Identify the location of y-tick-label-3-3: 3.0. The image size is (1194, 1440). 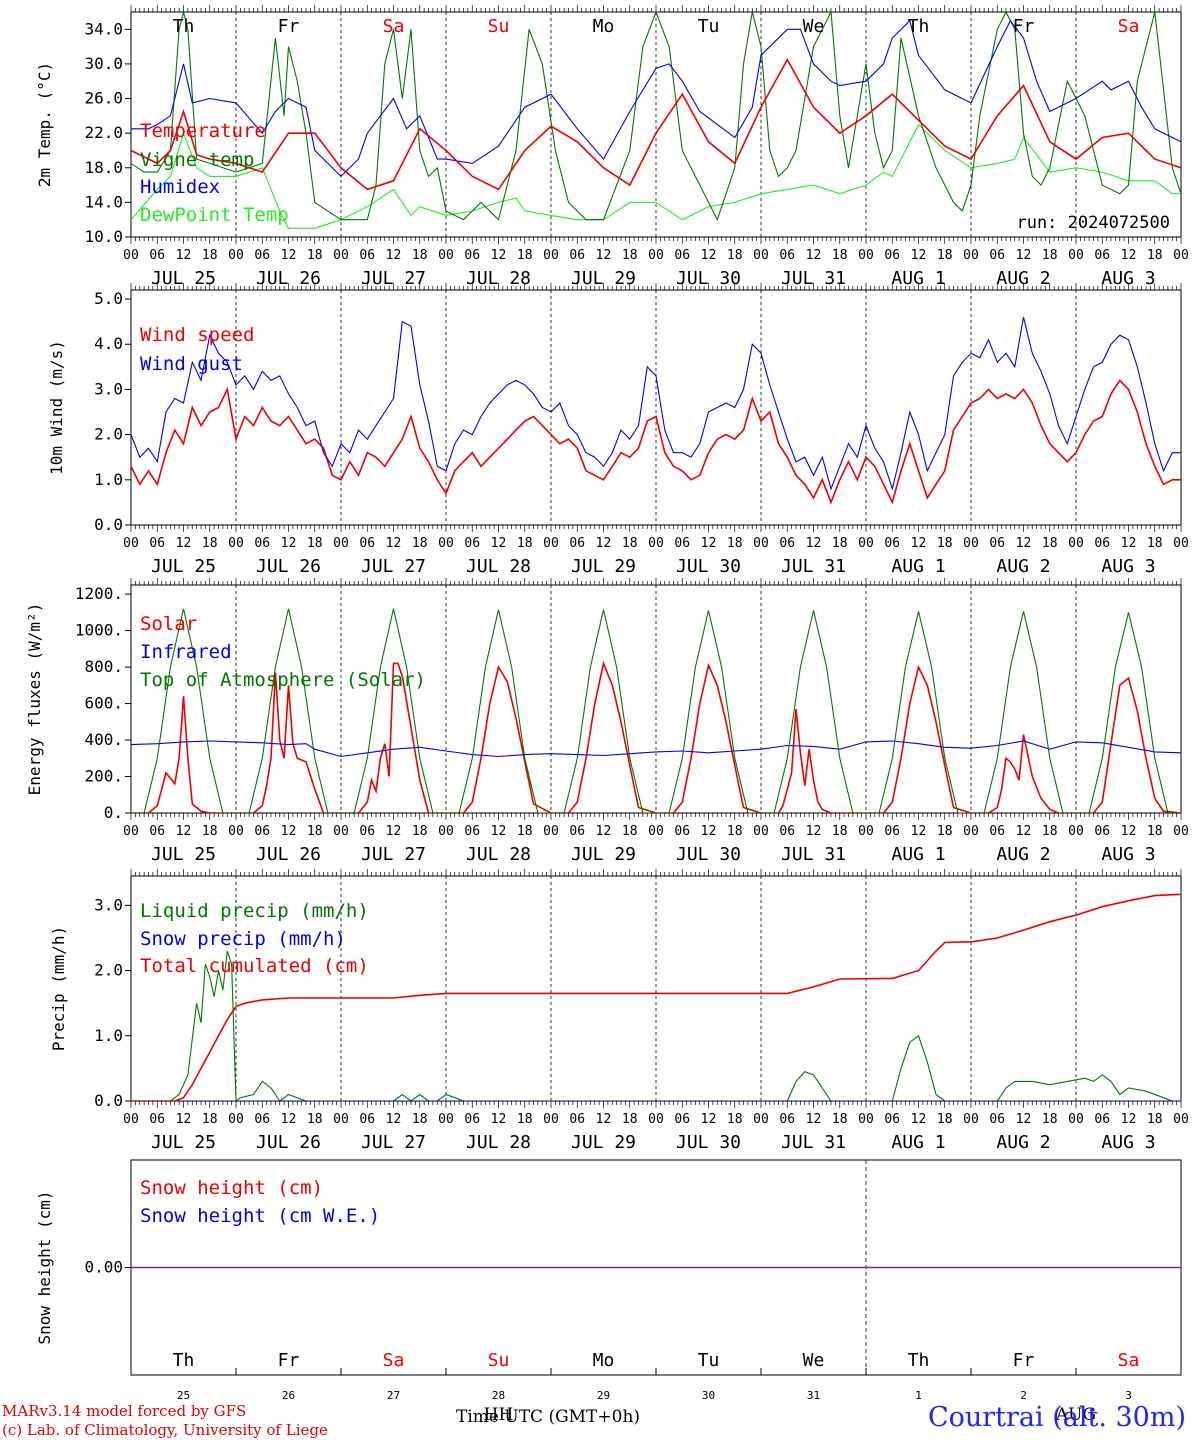
(108, 904).